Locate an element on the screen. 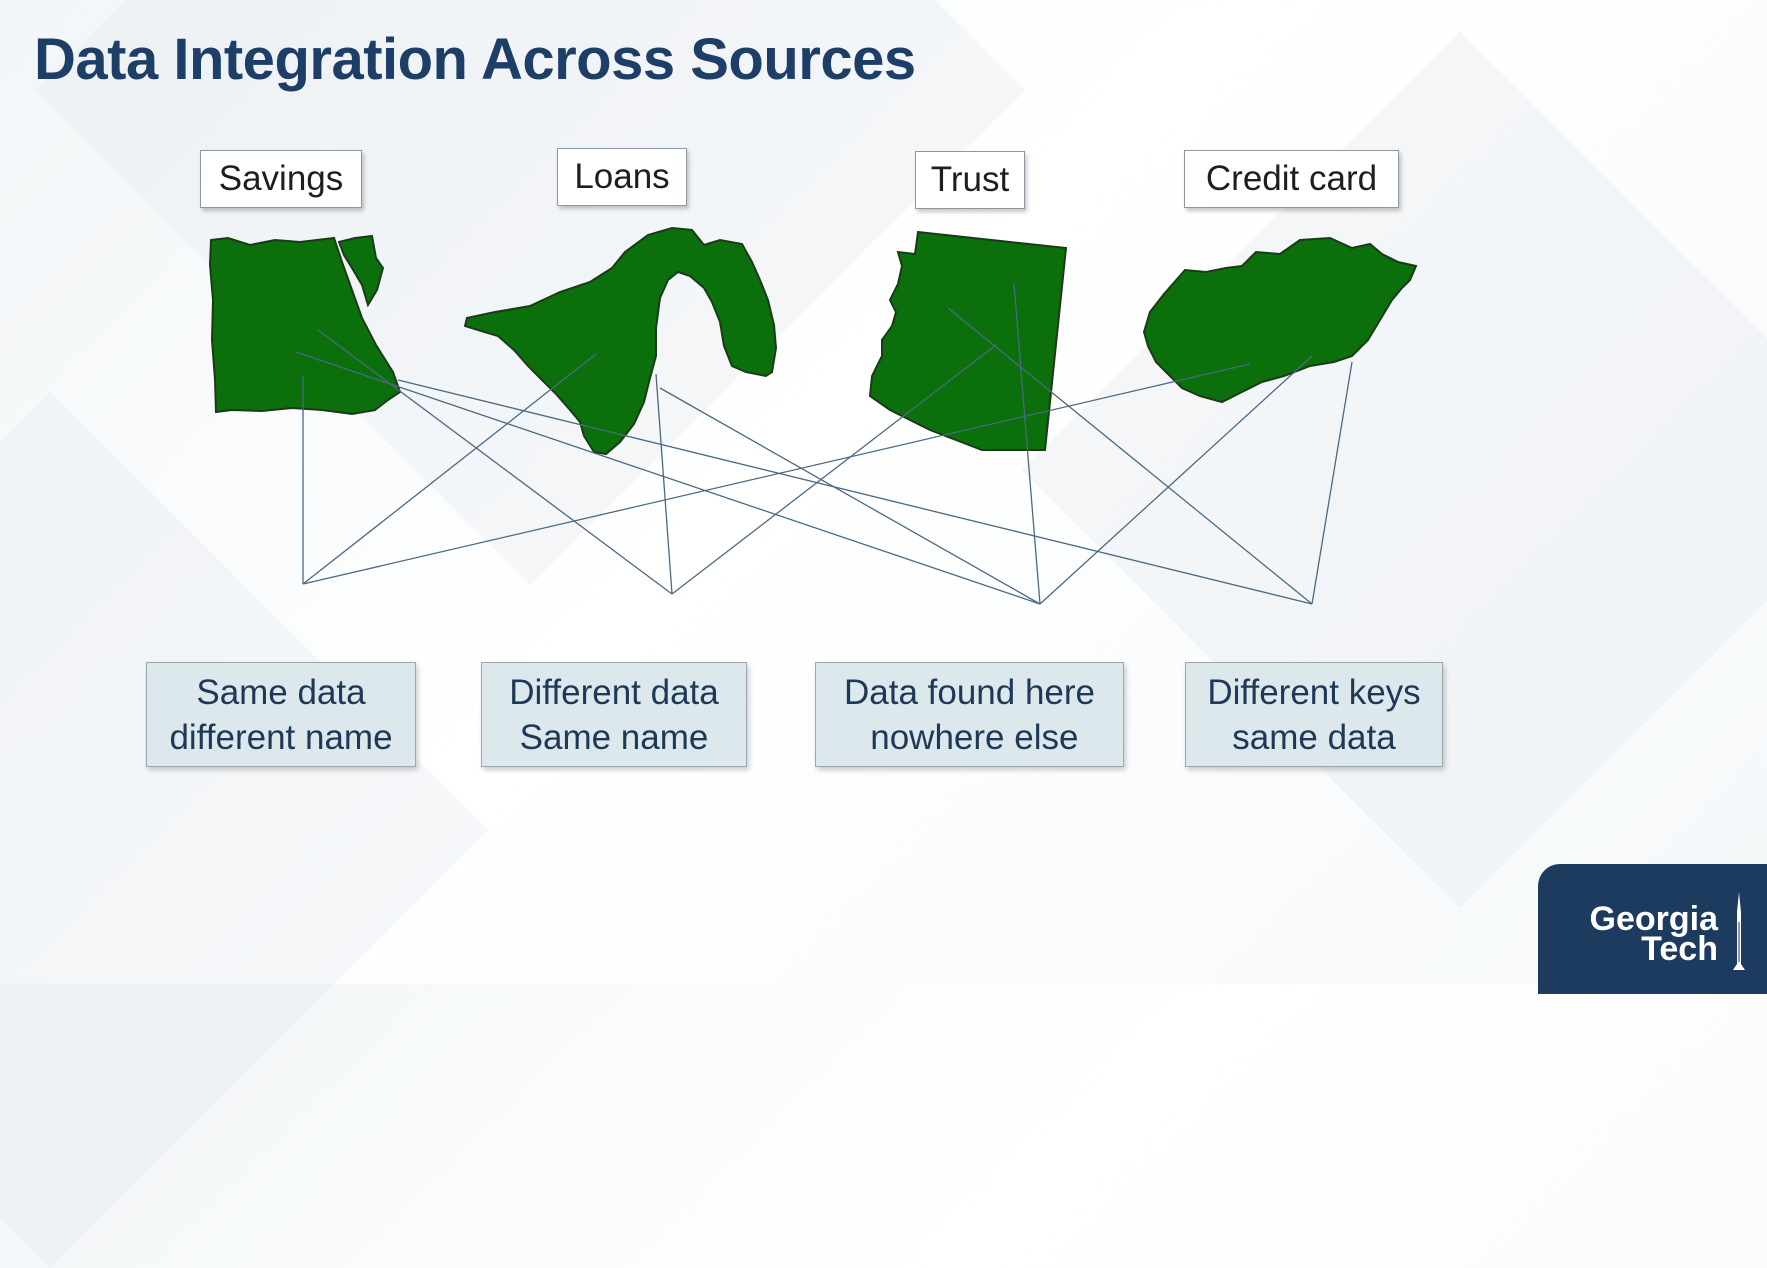  brunei-map-icon is located at coordinates (620, 341).